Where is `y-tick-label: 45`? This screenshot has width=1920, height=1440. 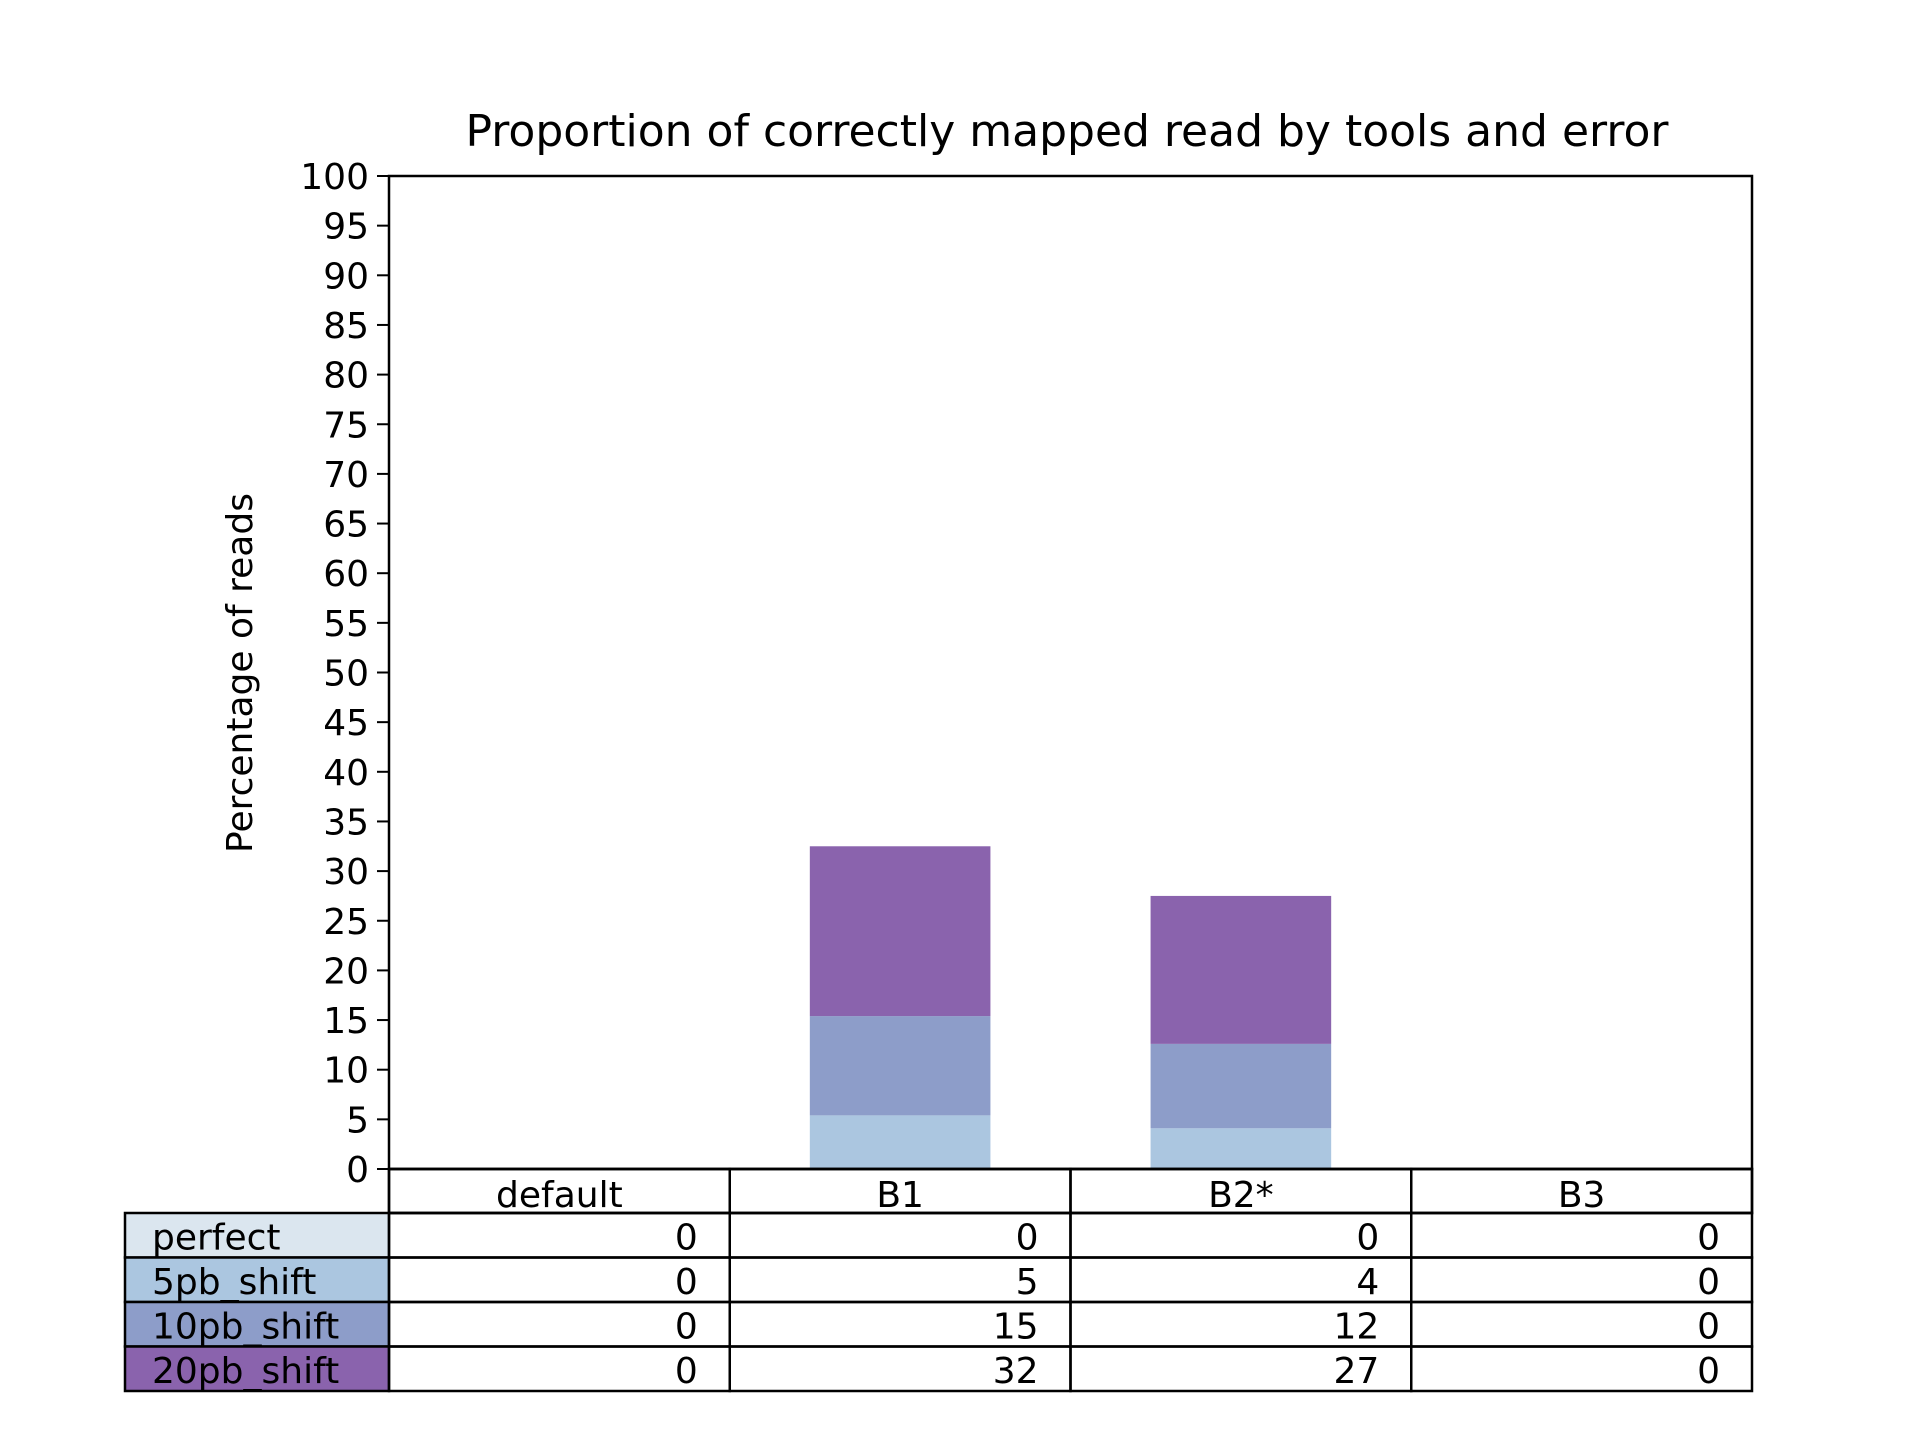
y-tick-label: 45 is located at coordinates (346, 723).